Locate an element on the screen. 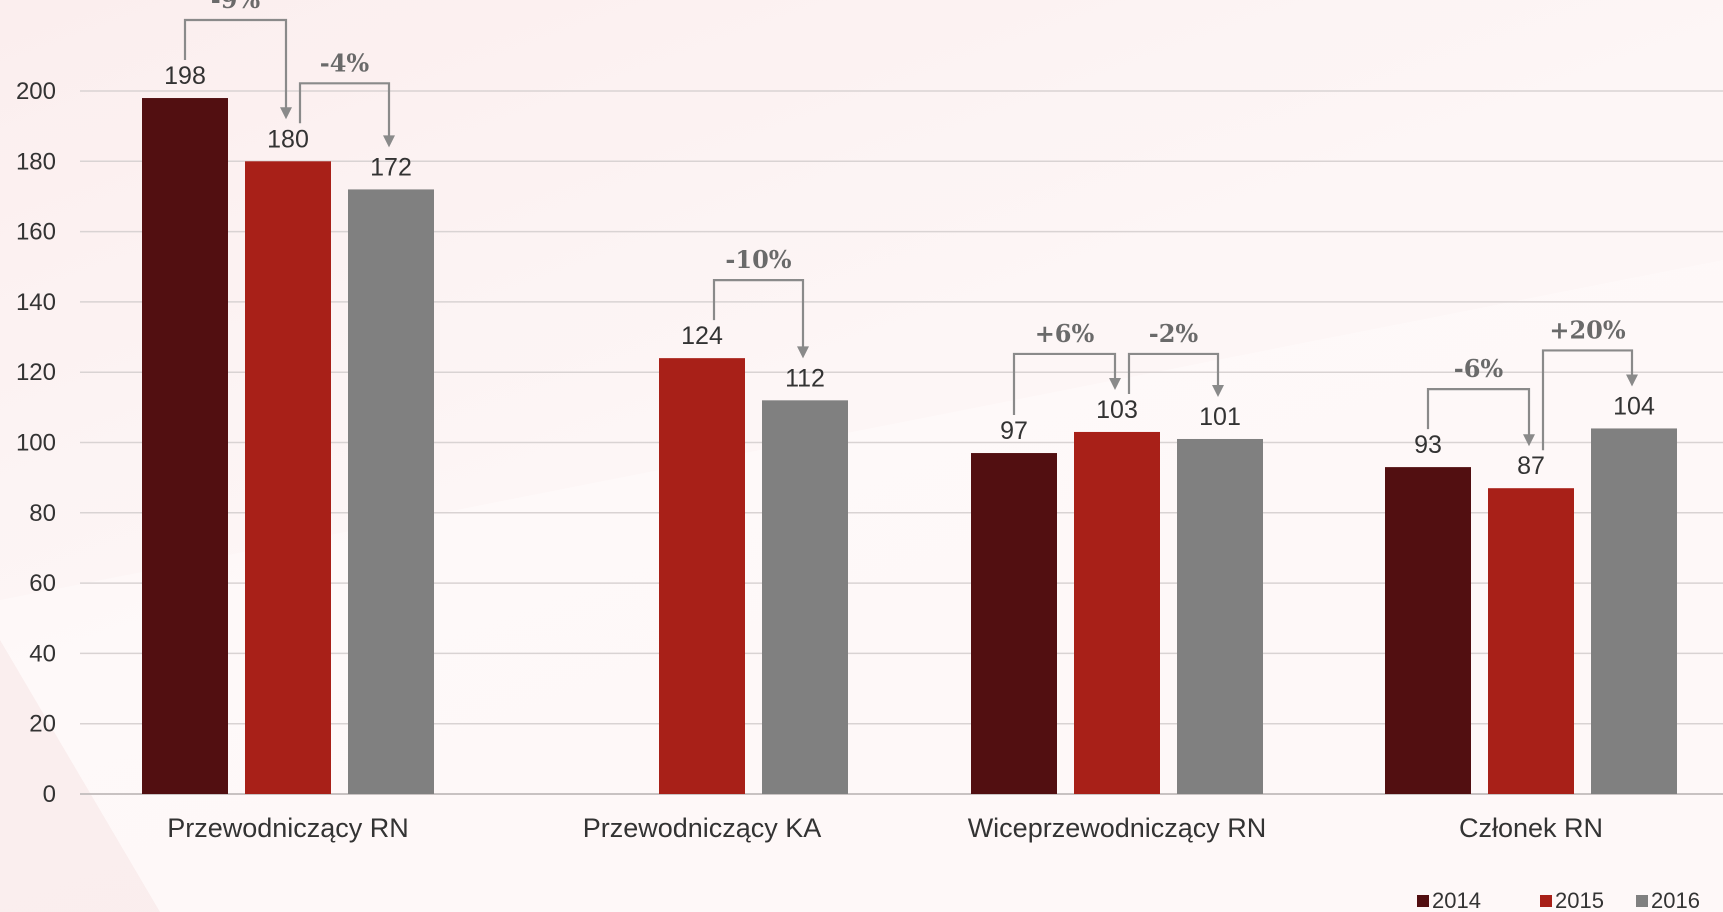  data-label-2015-3: 87 is located at coordinates (1531, 466).